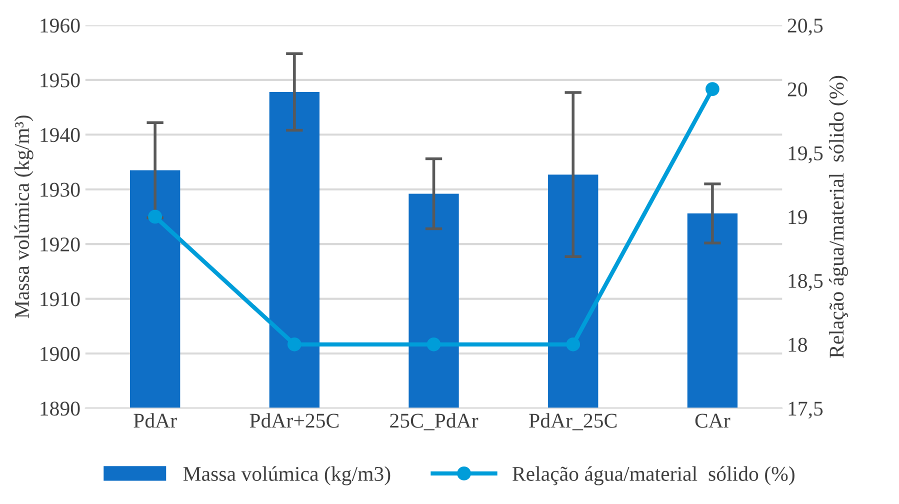 This screenshot has width=899, height=504. Describe the element at coordinates (573, 421) in the screenshot. I see `x-tick-label: PdAr_25C` at that location.